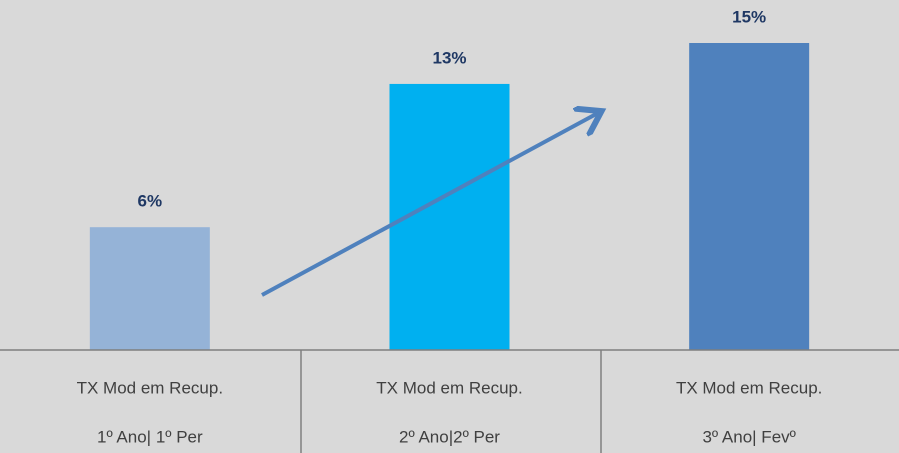 This screenshot has width=899, height=453. Describe the element at coordinates (150, 201) in the screenshot. I see `value-label: 6%` at that location.